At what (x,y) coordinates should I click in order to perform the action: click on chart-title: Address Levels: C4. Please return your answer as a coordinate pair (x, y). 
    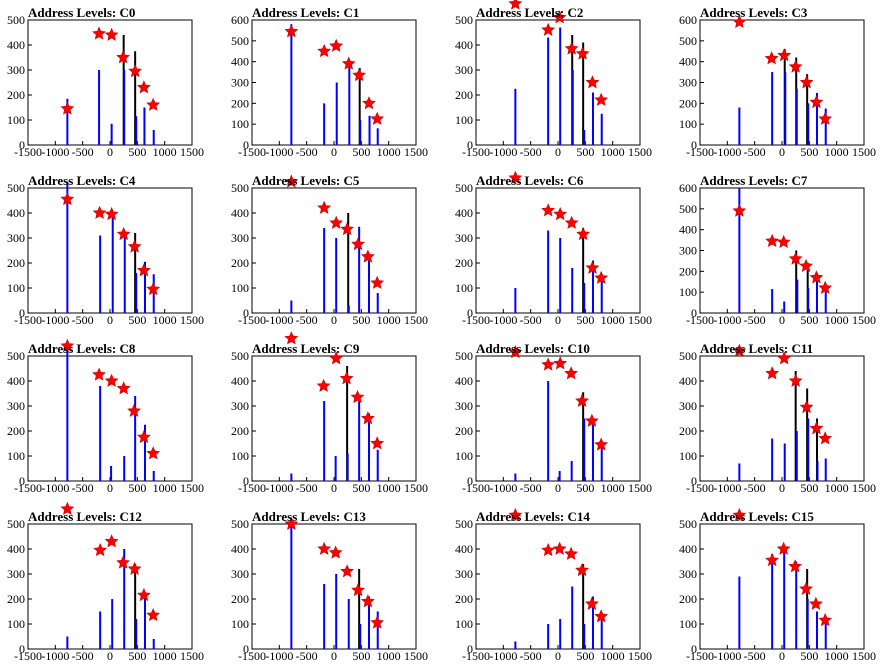
    Looking at the image, I should click on (82, 180).